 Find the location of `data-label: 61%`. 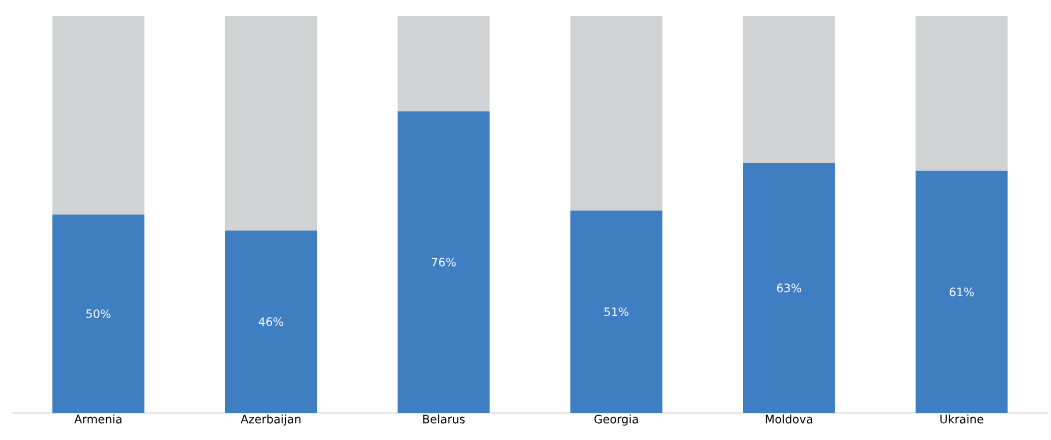

data-label: 61% is located at coordinates (961, 292).